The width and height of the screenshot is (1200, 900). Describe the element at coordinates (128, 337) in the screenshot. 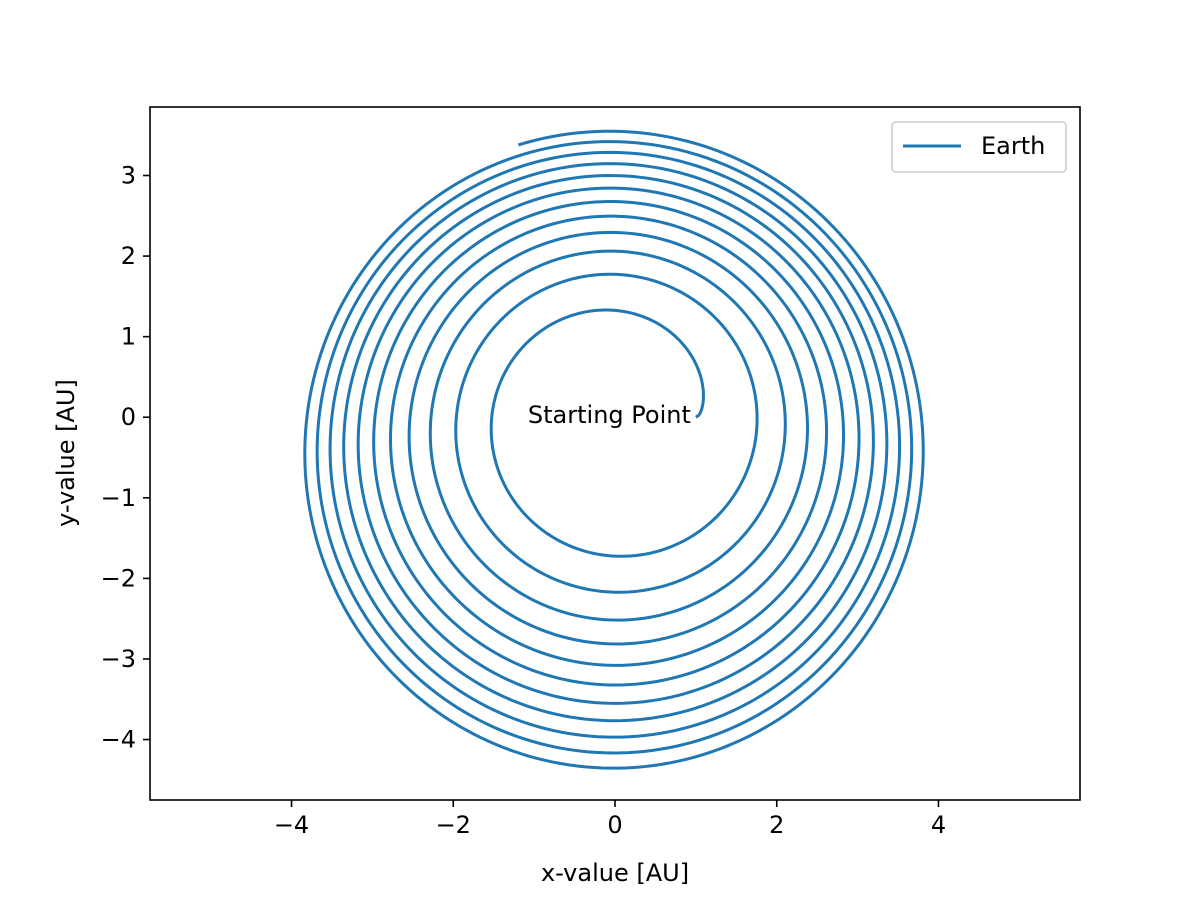

I see `y-tick-label: 1` at that location.